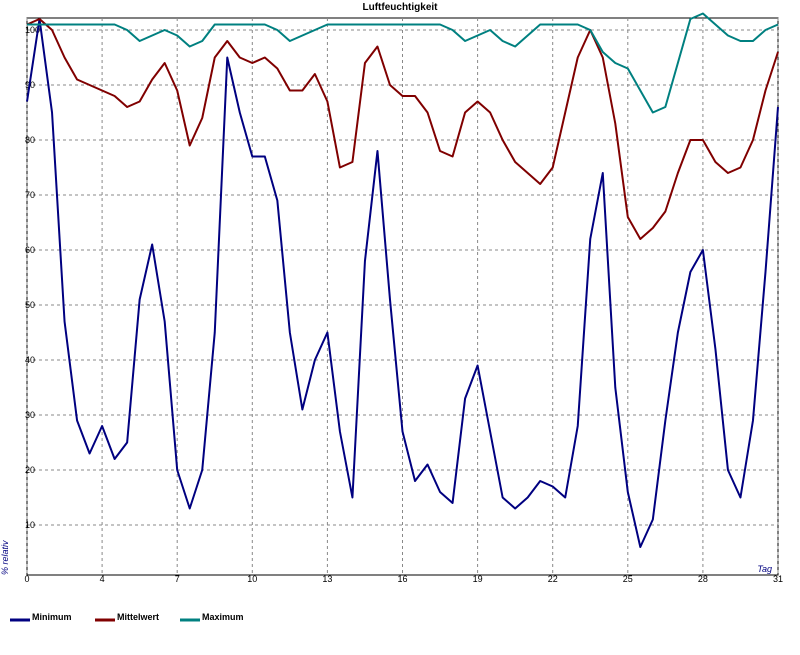 This screenshot has height=655, width=800. What do you see at coordinates (703, 579) in the screenshot?
I see `x-tick-label: 28` at bounding box center [703, 579].